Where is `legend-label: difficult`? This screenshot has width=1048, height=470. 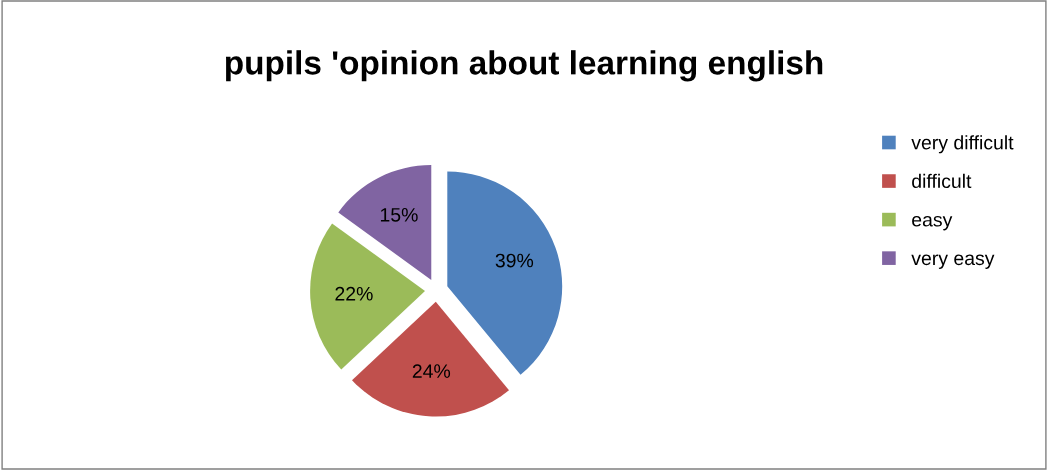
legend-label: difficult is located at coordinates (942, 181).